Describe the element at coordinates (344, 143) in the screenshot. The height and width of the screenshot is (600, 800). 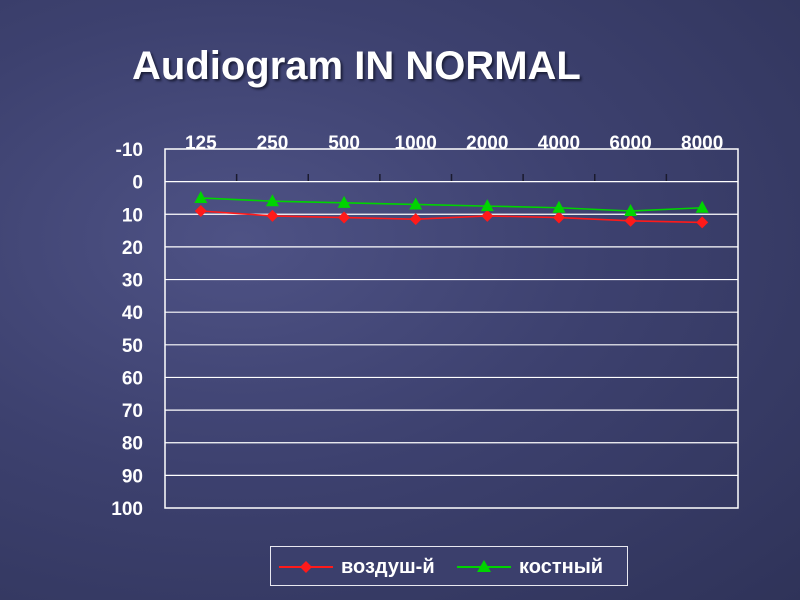
I see `x-tick-label: 500` at that location.